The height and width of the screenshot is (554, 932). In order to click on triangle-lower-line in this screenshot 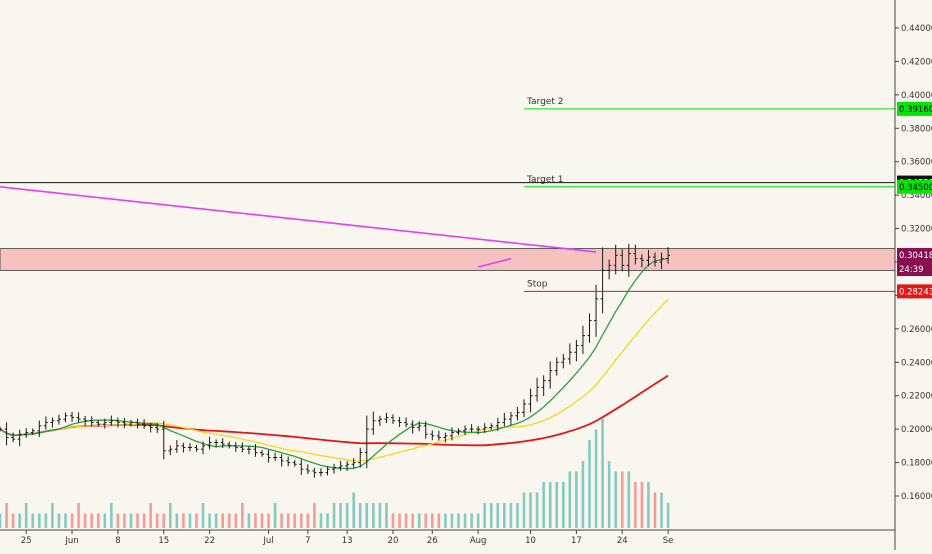, I will do `click(494, 262)`.